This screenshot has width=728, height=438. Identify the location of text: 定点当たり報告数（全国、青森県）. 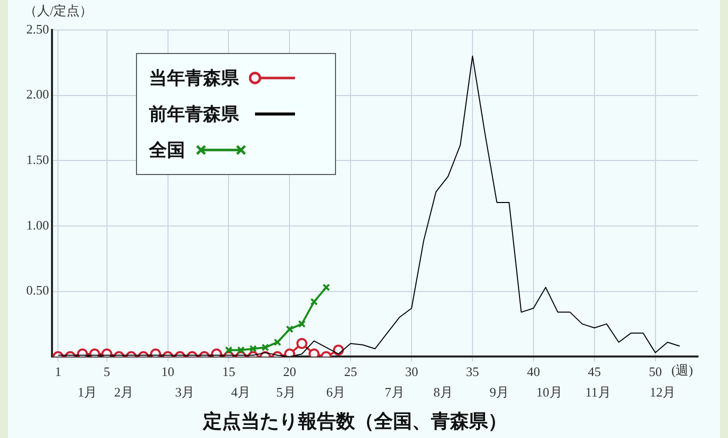
(354, 421).